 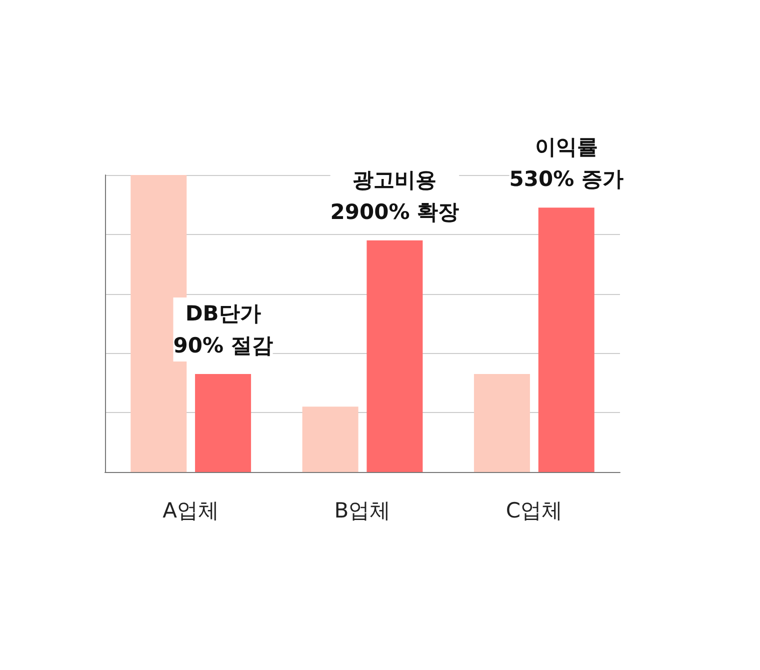 I want to click on annotation: 광고비용 2900% 확장, so click(x=395, y=196).